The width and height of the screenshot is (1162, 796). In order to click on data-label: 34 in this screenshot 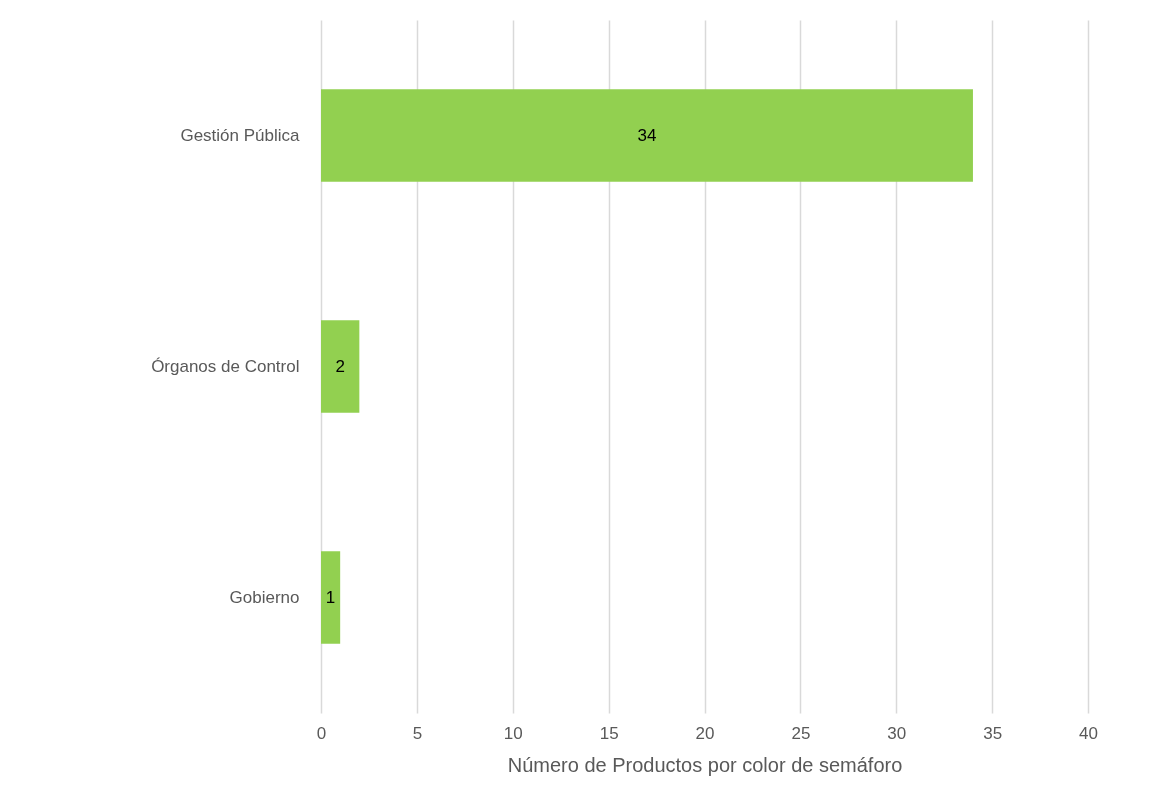, I will do `click(647, 135)`.